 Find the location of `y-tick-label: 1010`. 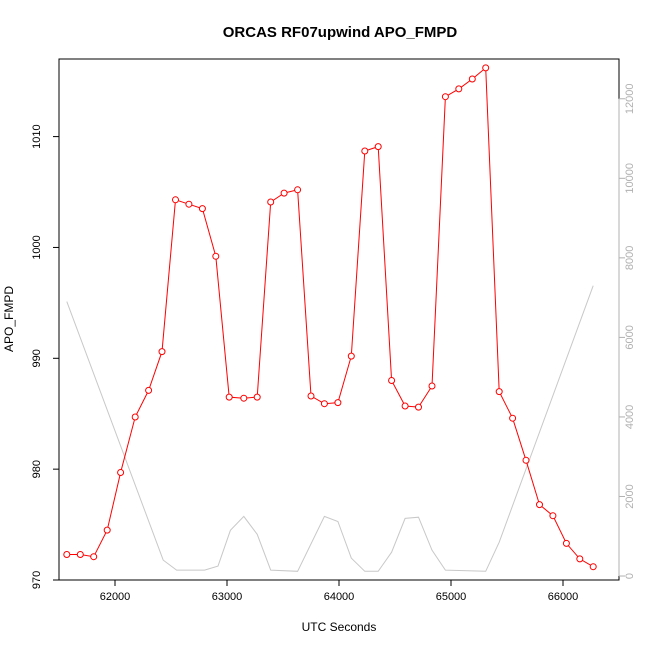

y-tick-label: 1010 is located at coordinates (37, 136).